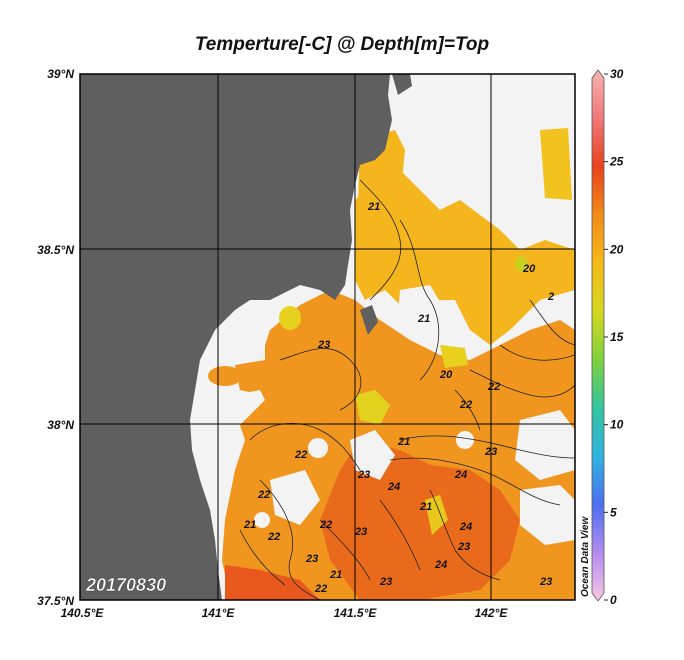 This screenshot has width=684, height=660. What do you see at coordinates (436, 515) in the screenshot?
I see `sst-region-cool-offshore` at bounding box center [436, 515].